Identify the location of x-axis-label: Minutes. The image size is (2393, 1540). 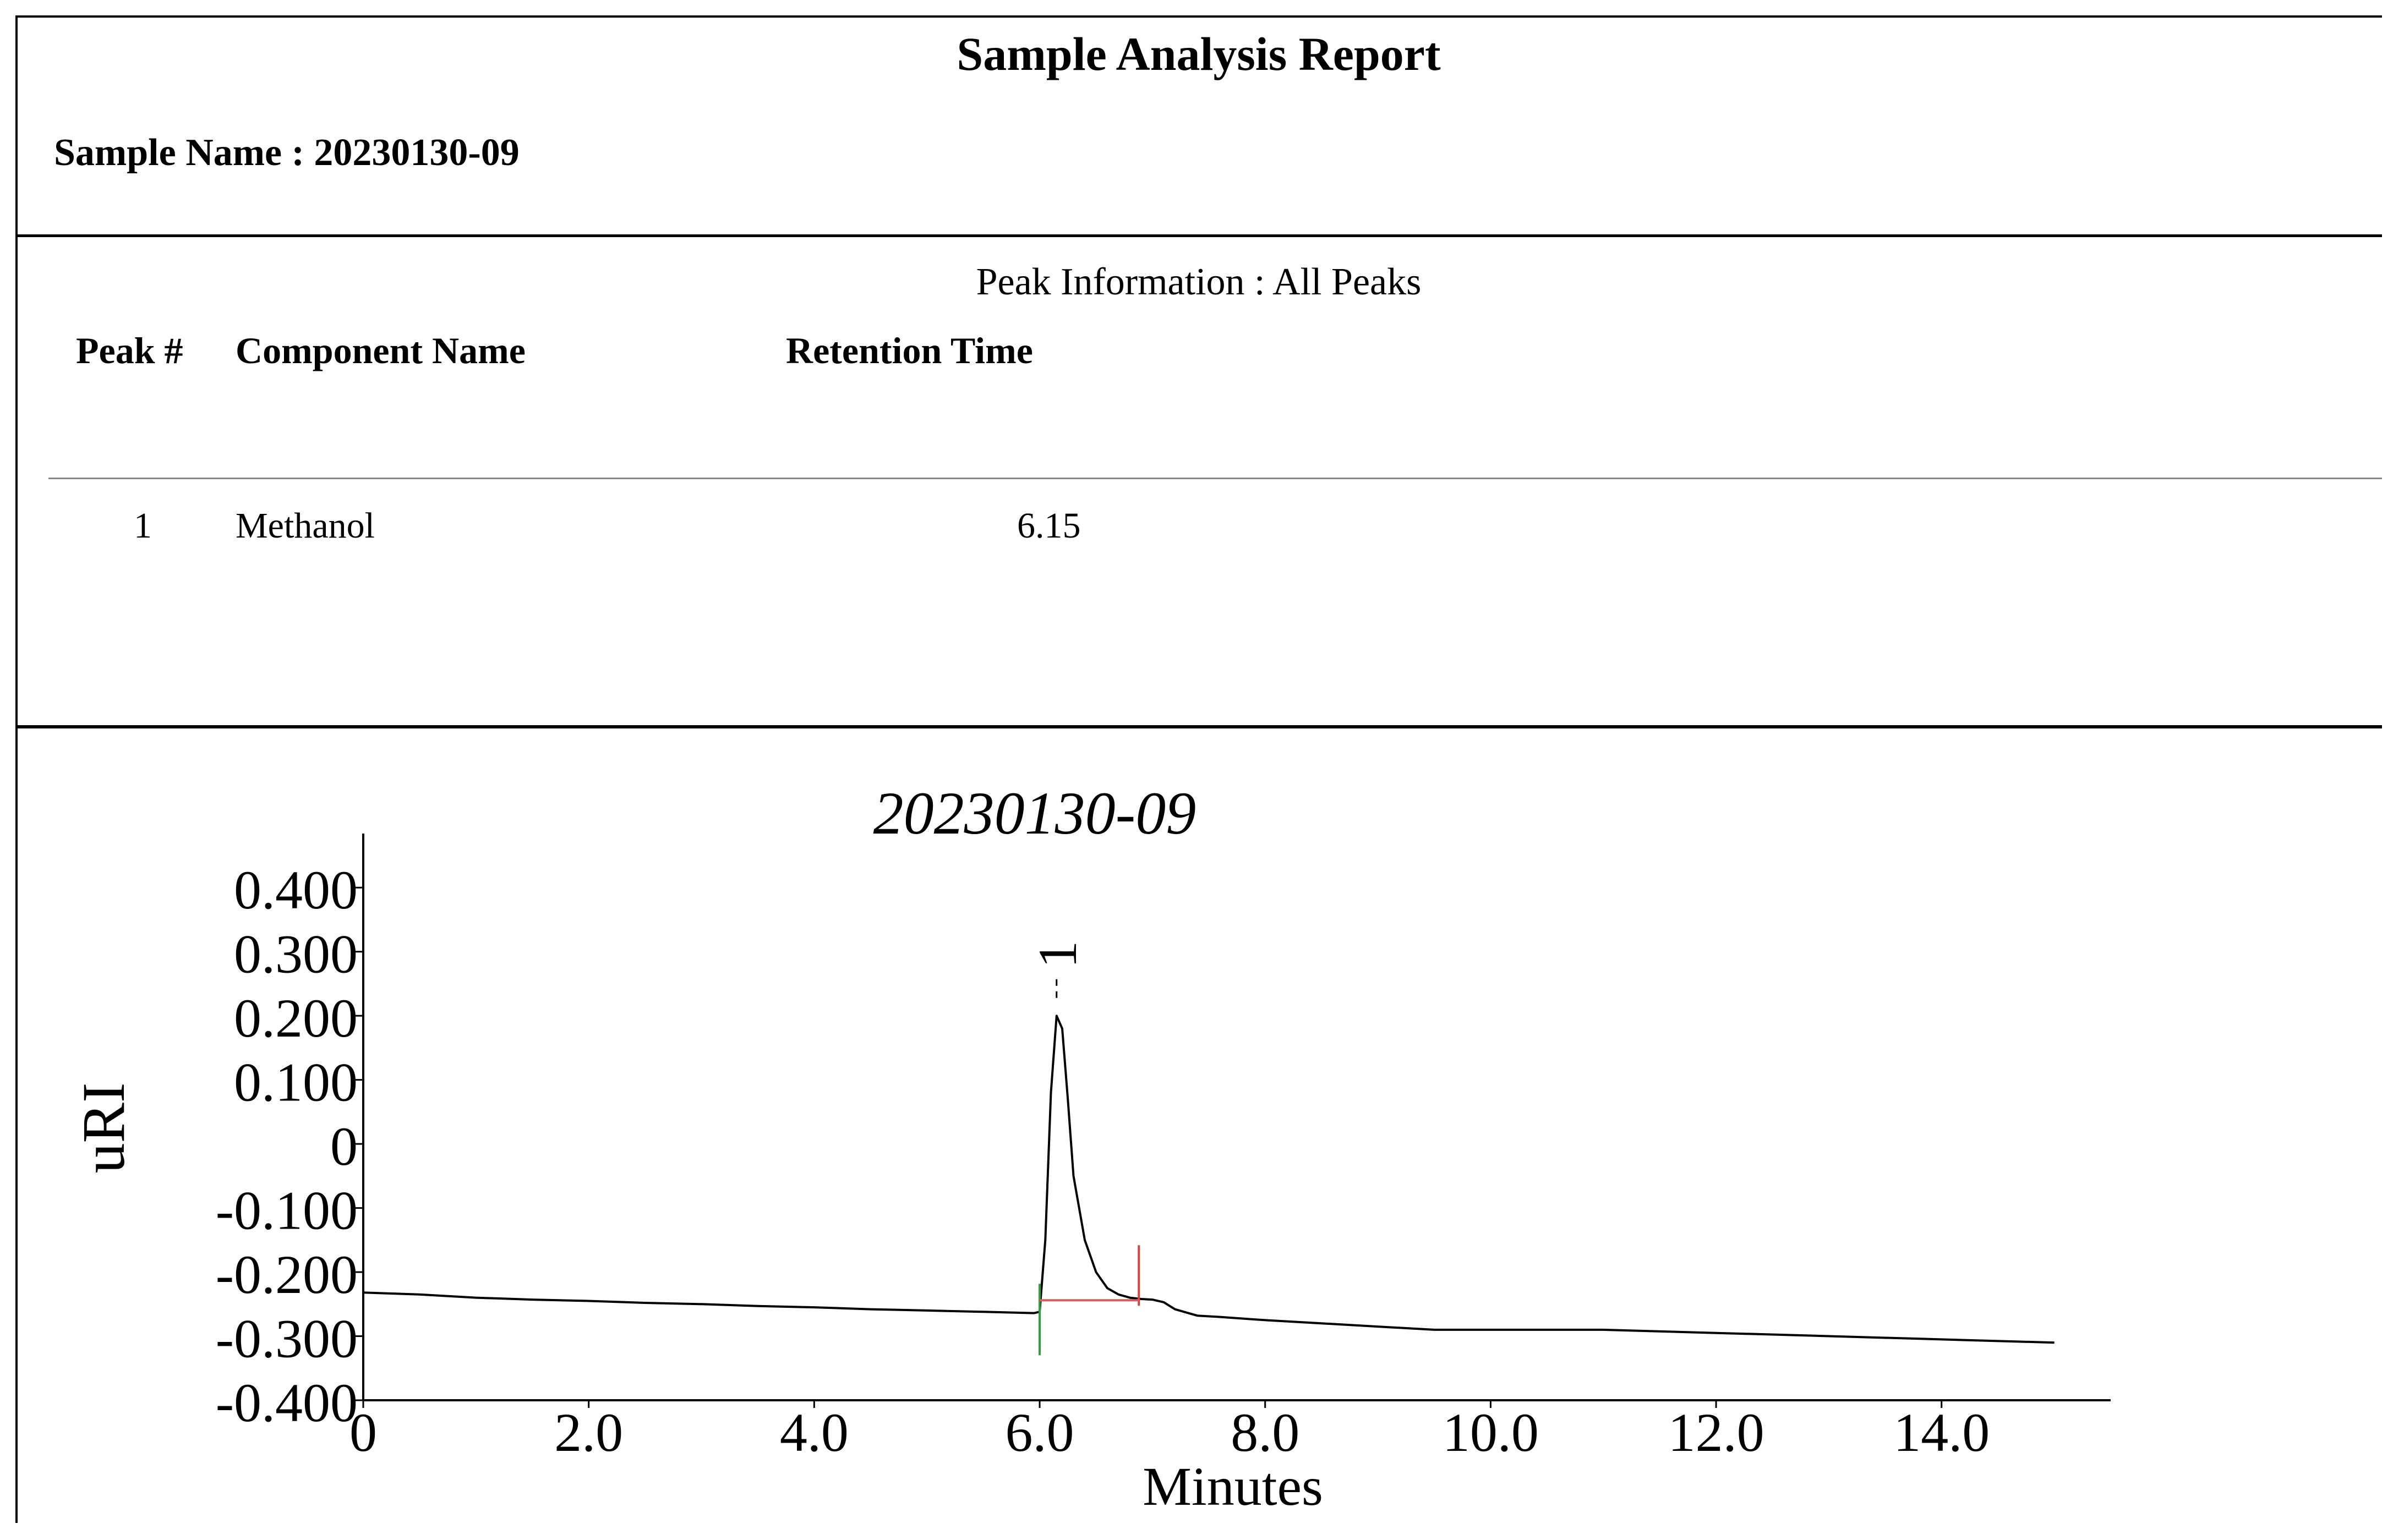
(1233, 1486).